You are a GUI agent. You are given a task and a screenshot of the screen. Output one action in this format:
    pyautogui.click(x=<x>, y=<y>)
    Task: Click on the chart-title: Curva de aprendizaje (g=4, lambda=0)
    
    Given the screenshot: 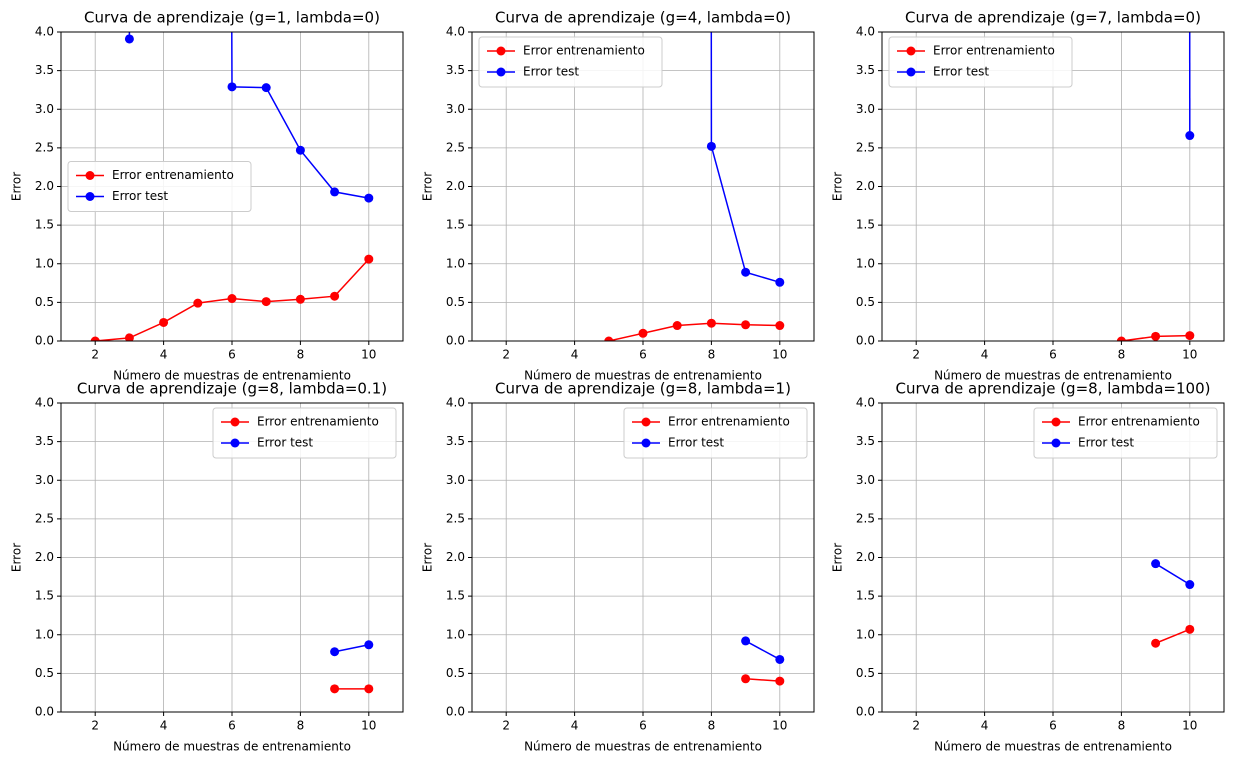 What is the action you would take?
    pyautogui.click(x=643, y=18)
    